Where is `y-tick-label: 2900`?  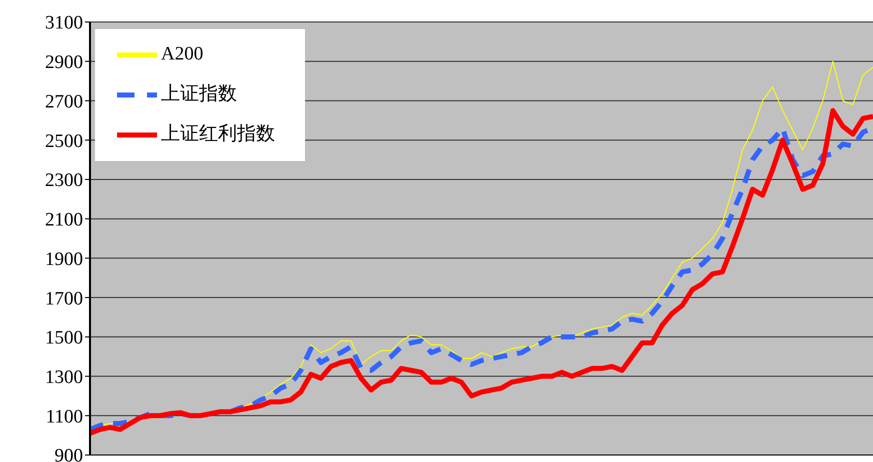
y-tick-label: 2900 is located at coordinates (64, 63).